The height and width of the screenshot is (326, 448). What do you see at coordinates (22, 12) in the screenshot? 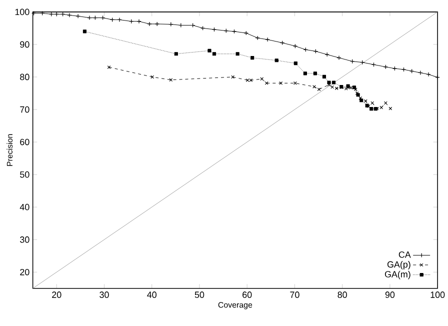
I see `y-tick-label: 100` at bounding box center [22, 12].